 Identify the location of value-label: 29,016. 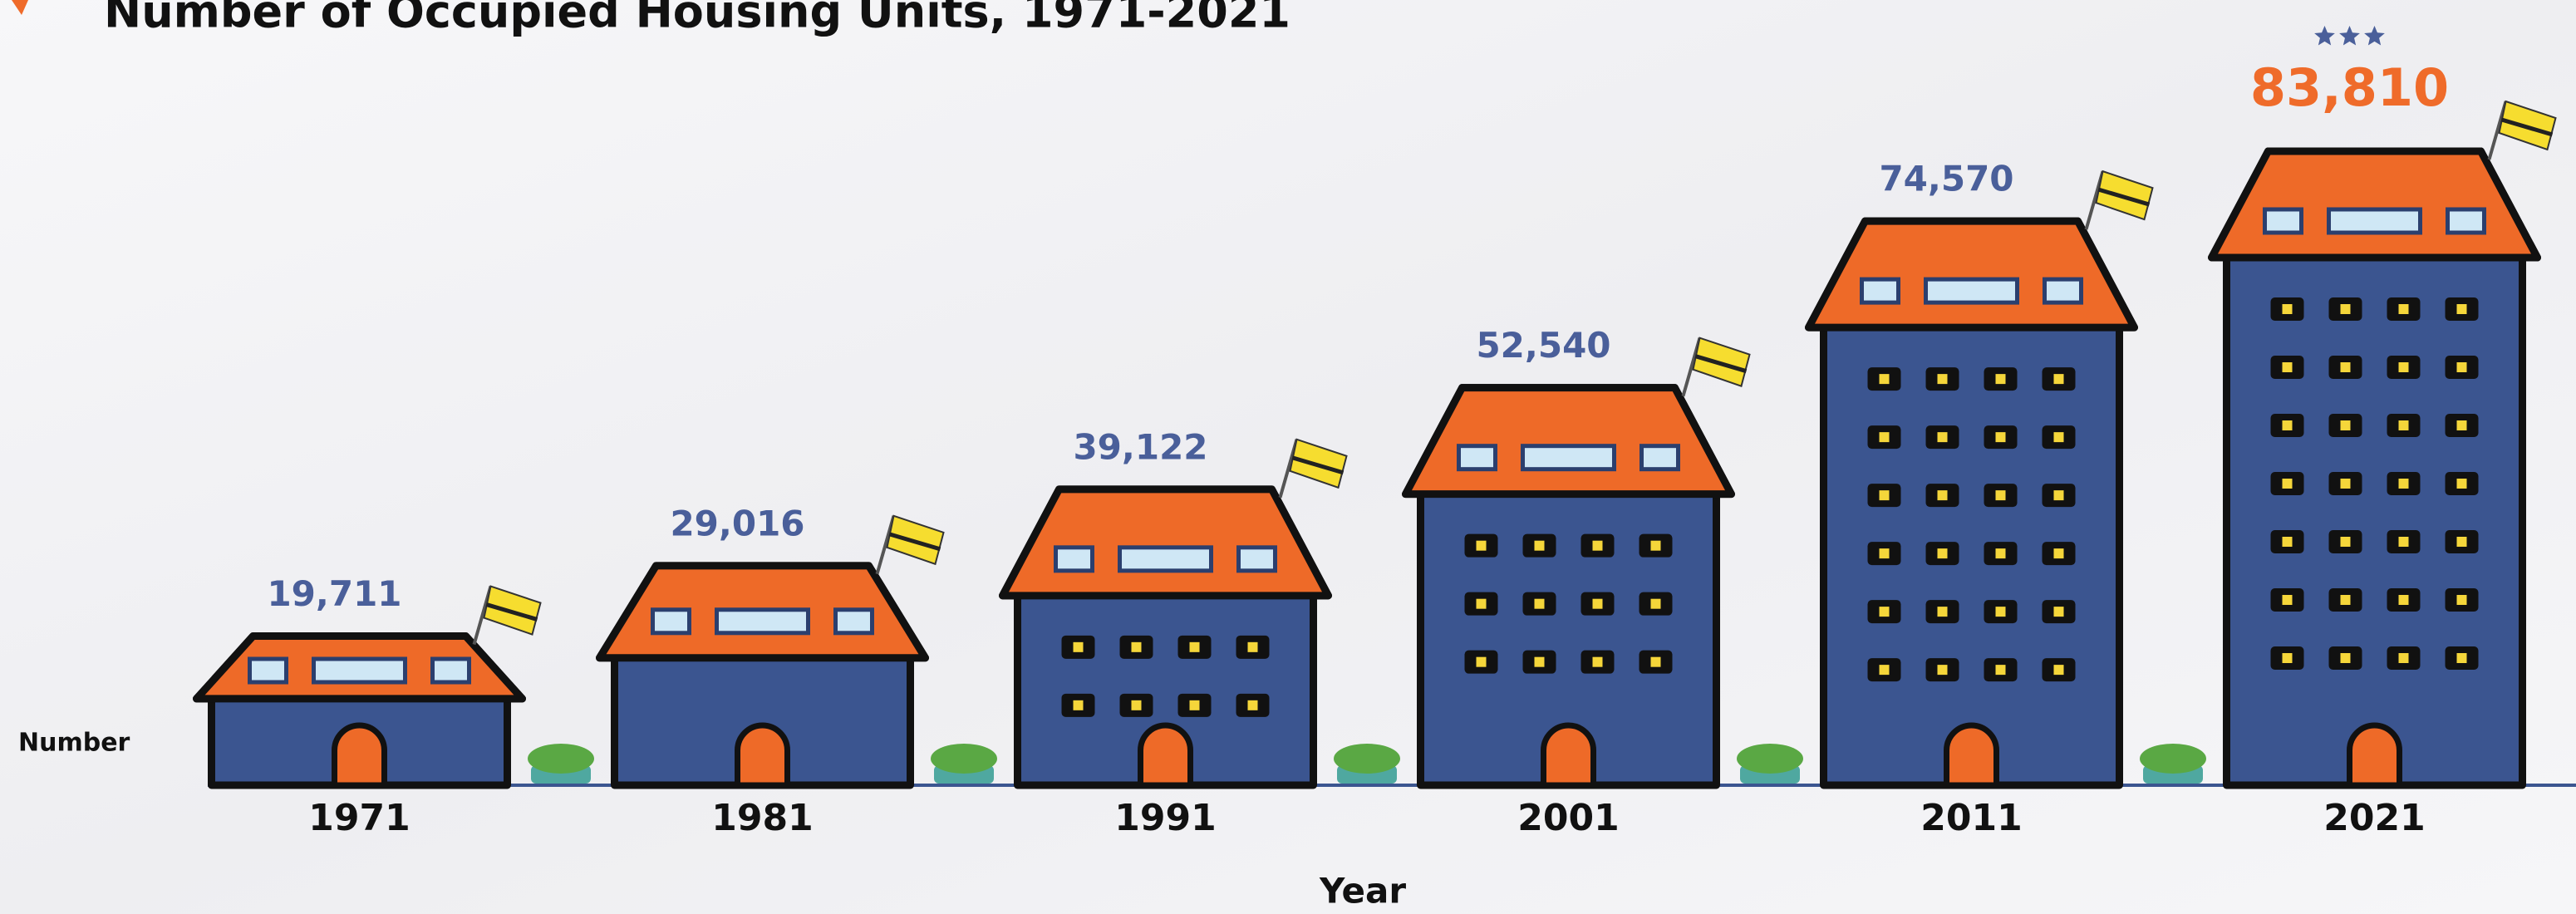
(737, 523).